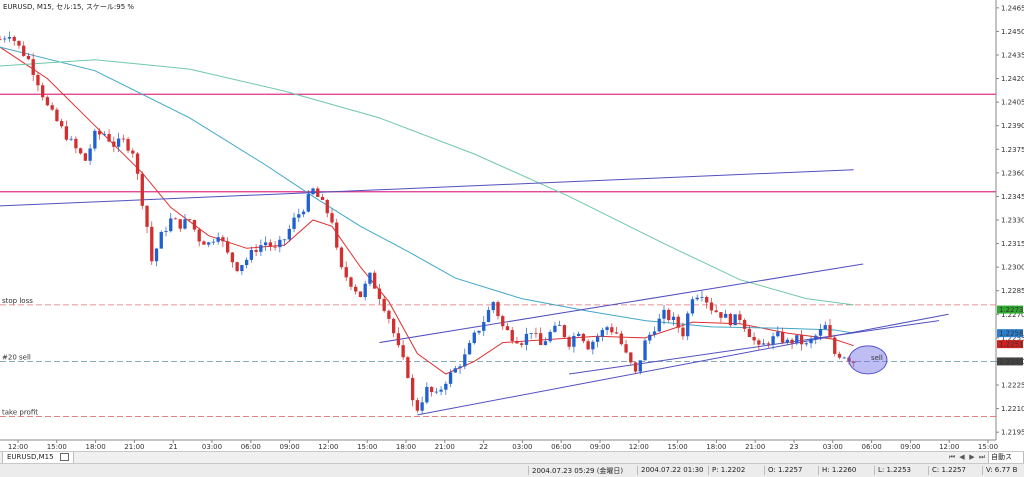  What do you see at coordinates (962, 457) in the screenshot?
I see `scroll-left-icon: ◀` at bounding box center [962, 457].